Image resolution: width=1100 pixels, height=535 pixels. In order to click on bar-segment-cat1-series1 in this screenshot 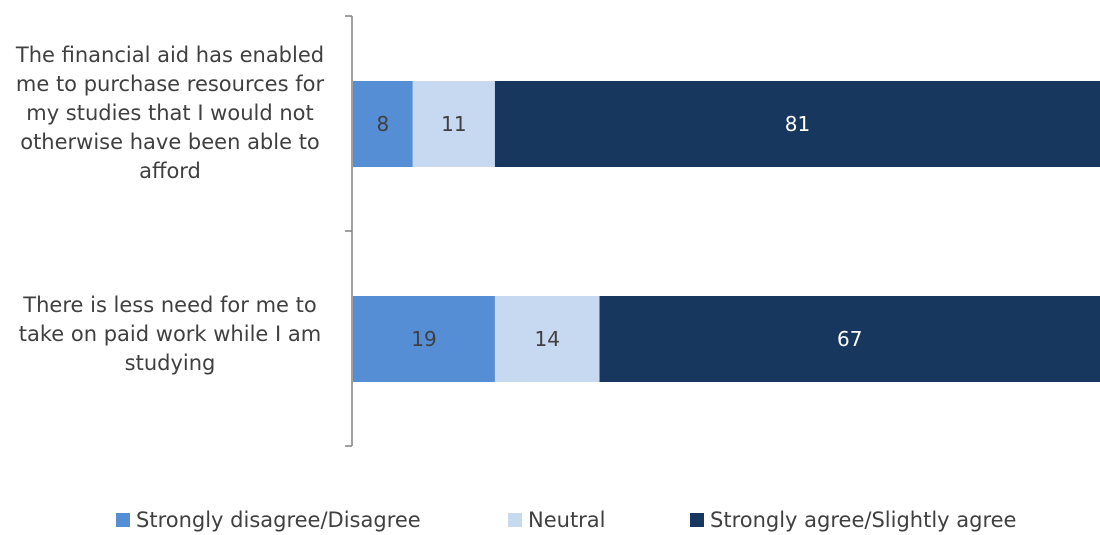, I will do `click(547, 339)`.